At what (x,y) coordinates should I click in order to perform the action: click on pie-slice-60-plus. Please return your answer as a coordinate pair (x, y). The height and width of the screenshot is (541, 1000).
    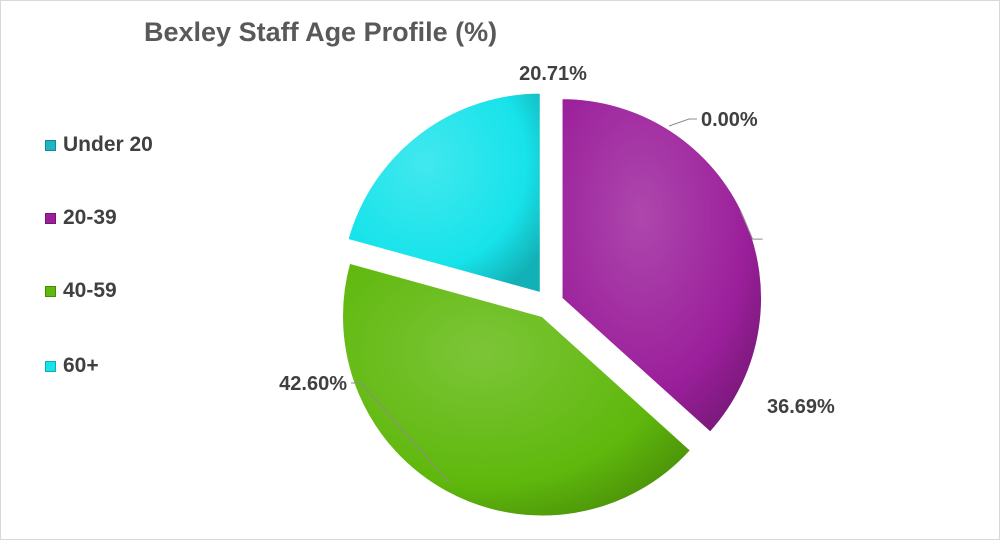
    Looking at the image, I should click on (444, 193).